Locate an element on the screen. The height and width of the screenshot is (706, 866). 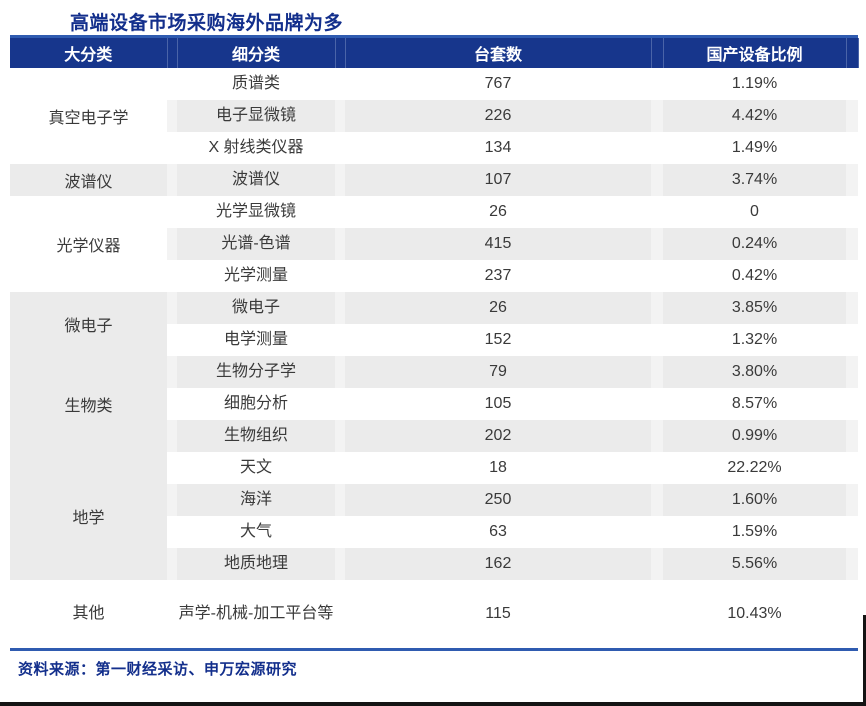
subcategory-cell: 光谱-色谱 is located at coordinates (256, 244).